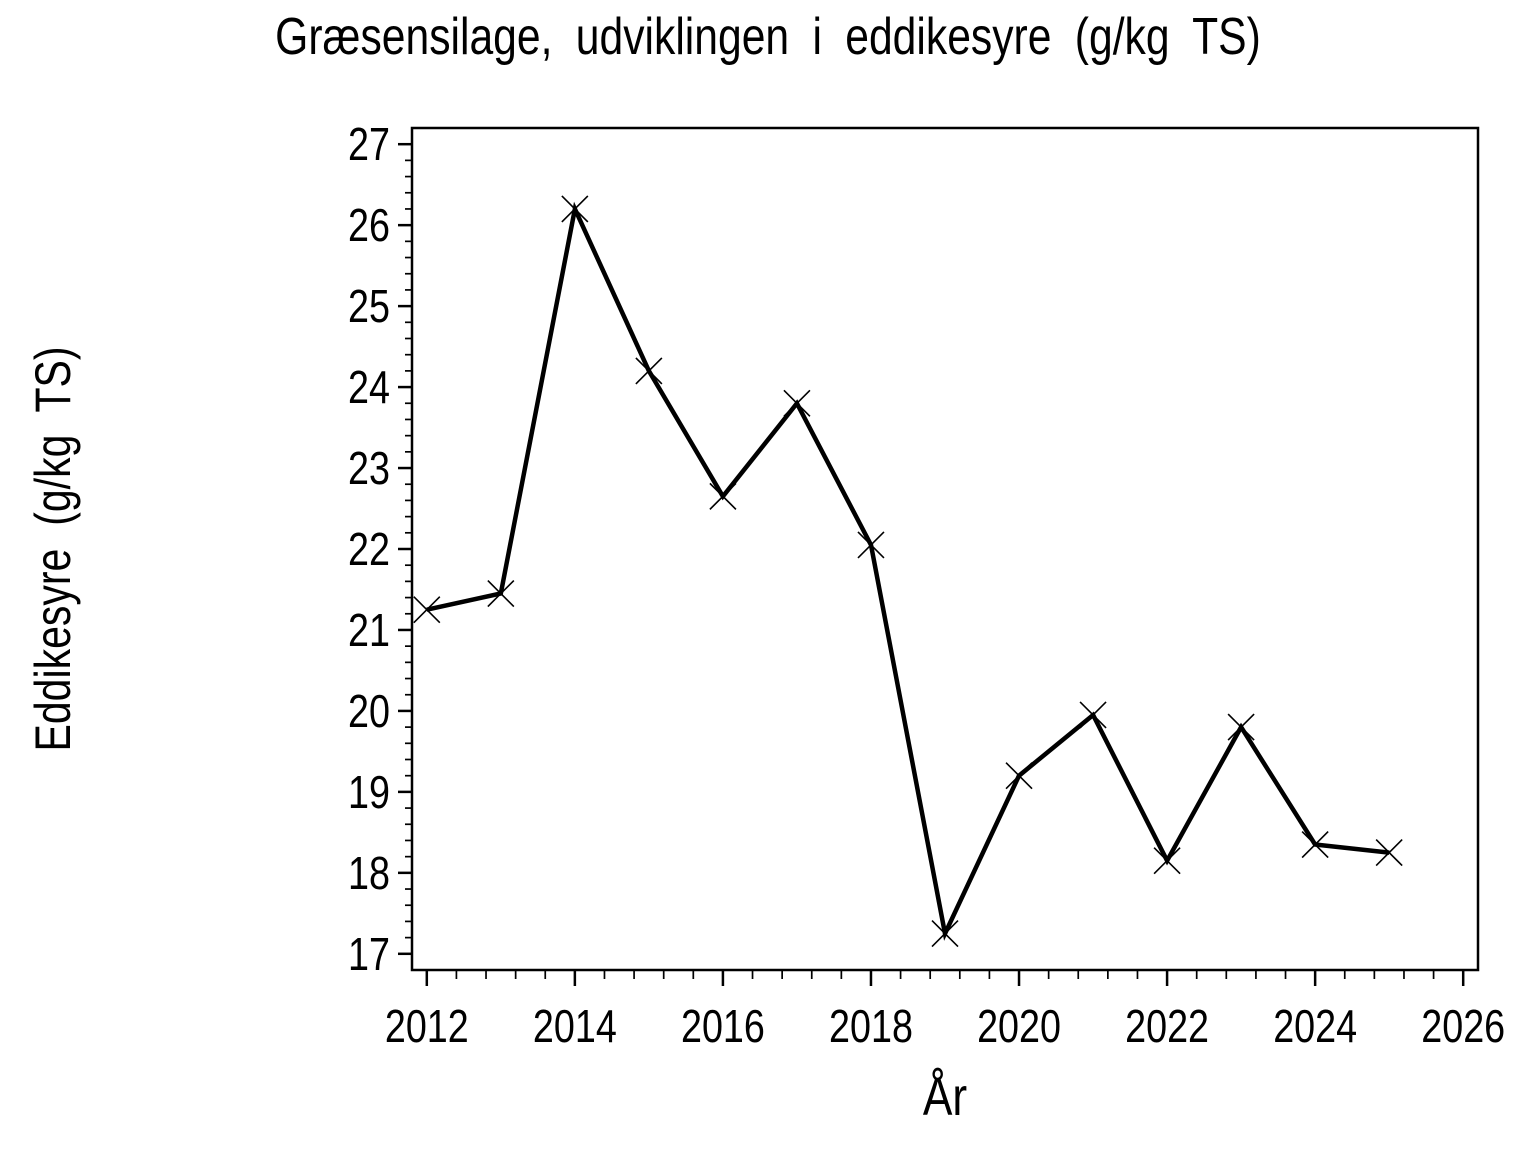 This screenshot has width=1536, height=1152. What do you see at coordinates (1167, 1025) in the screenshot?
I see `x-tick-label: 2022` at bounding box center [1167, 1025].